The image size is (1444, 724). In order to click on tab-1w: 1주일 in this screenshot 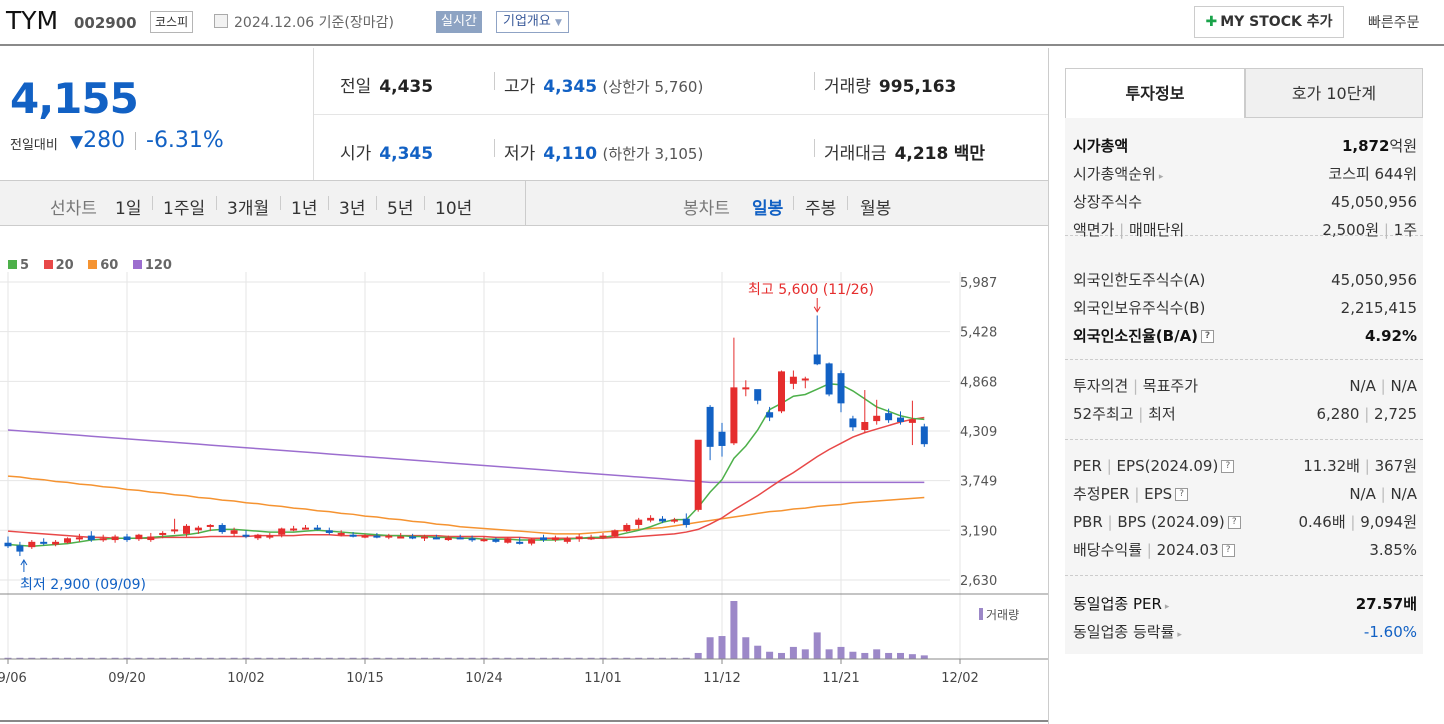, I will do `click(184, 209)`.